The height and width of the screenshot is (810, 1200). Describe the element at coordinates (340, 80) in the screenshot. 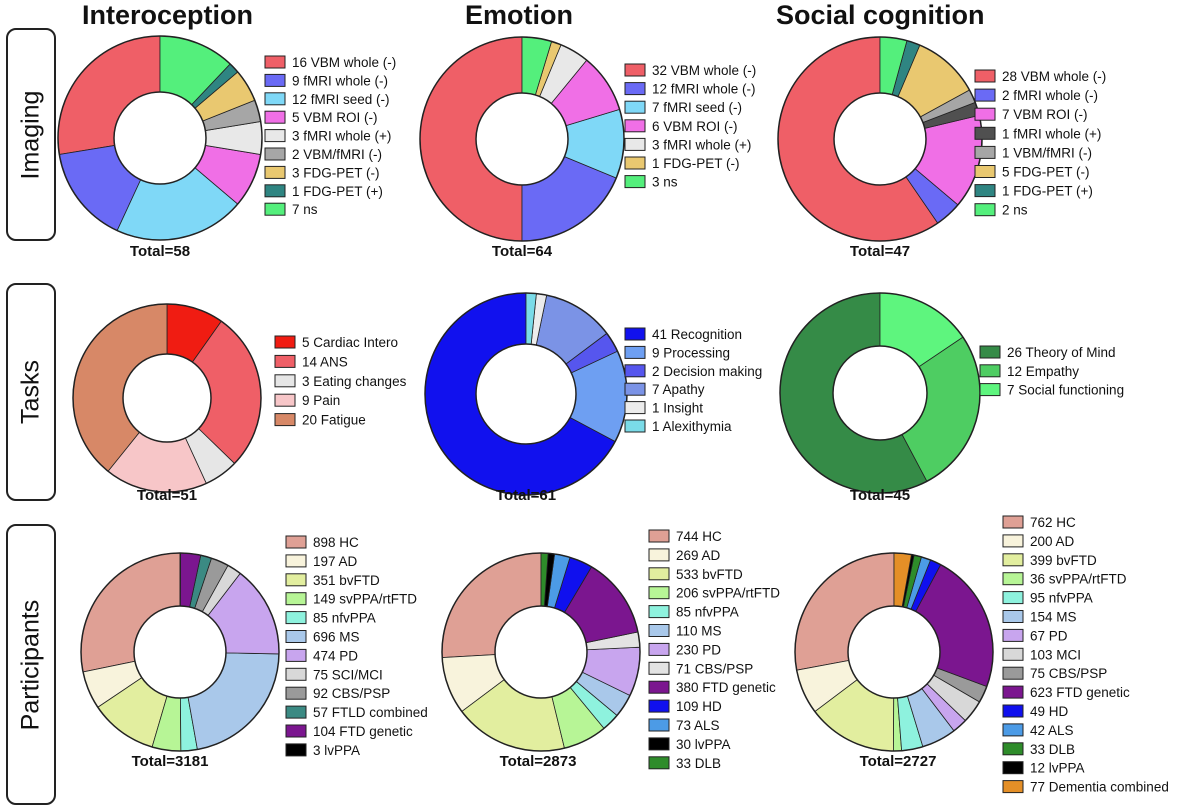

I see `imaging-interoception-legend-label-1: 9 fMRI whole (-)` at that location.